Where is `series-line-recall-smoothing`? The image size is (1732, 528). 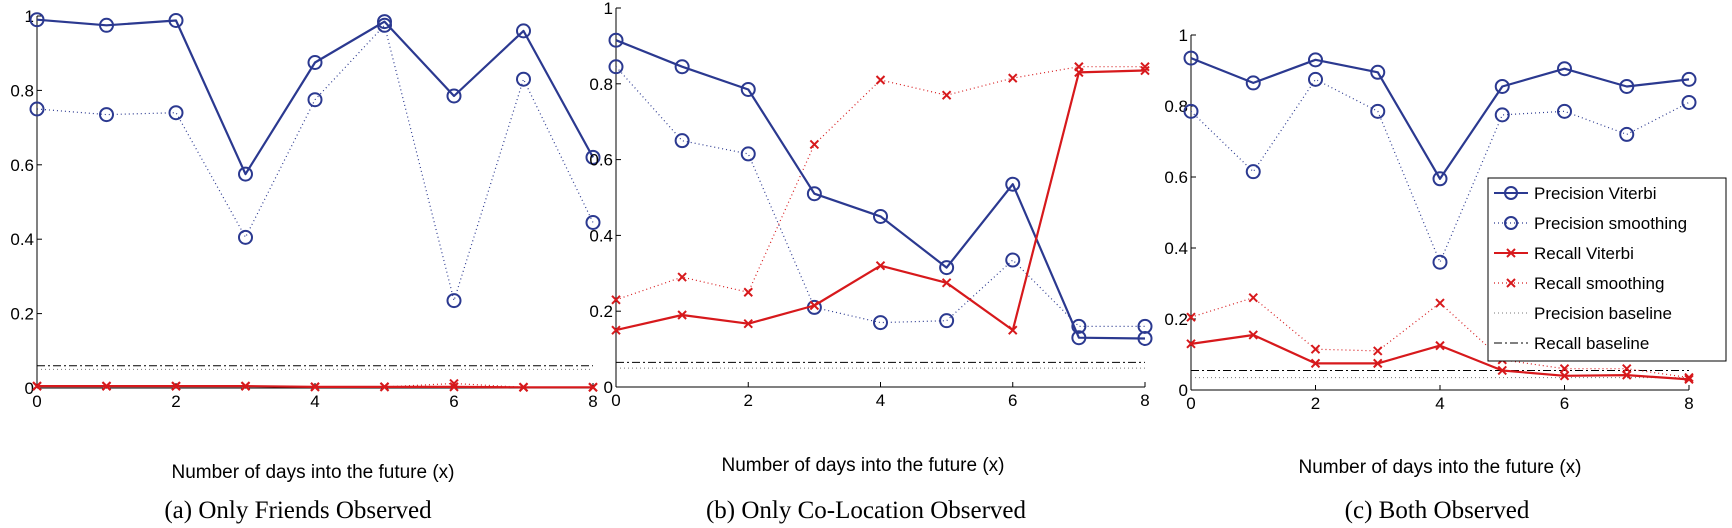
series-line-recall-smoothing is located at coordinates (1440, 338).